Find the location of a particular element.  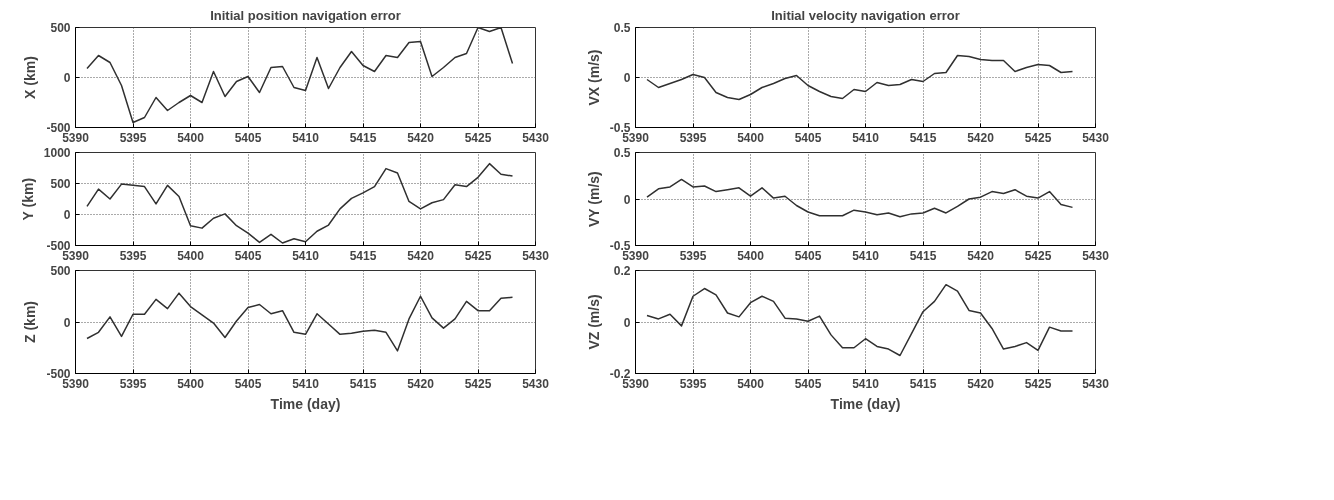

y-axis-title: X (km) is located at coordinates (30, 77).